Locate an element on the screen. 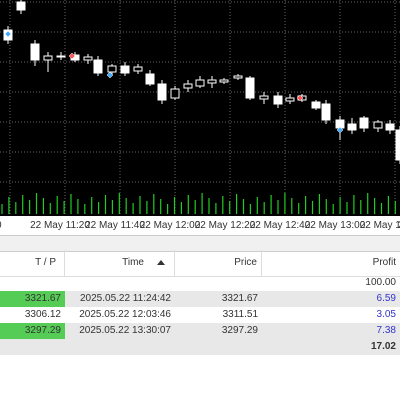  time-label: 22 May 11:20 is located at coordinates (60, 225).